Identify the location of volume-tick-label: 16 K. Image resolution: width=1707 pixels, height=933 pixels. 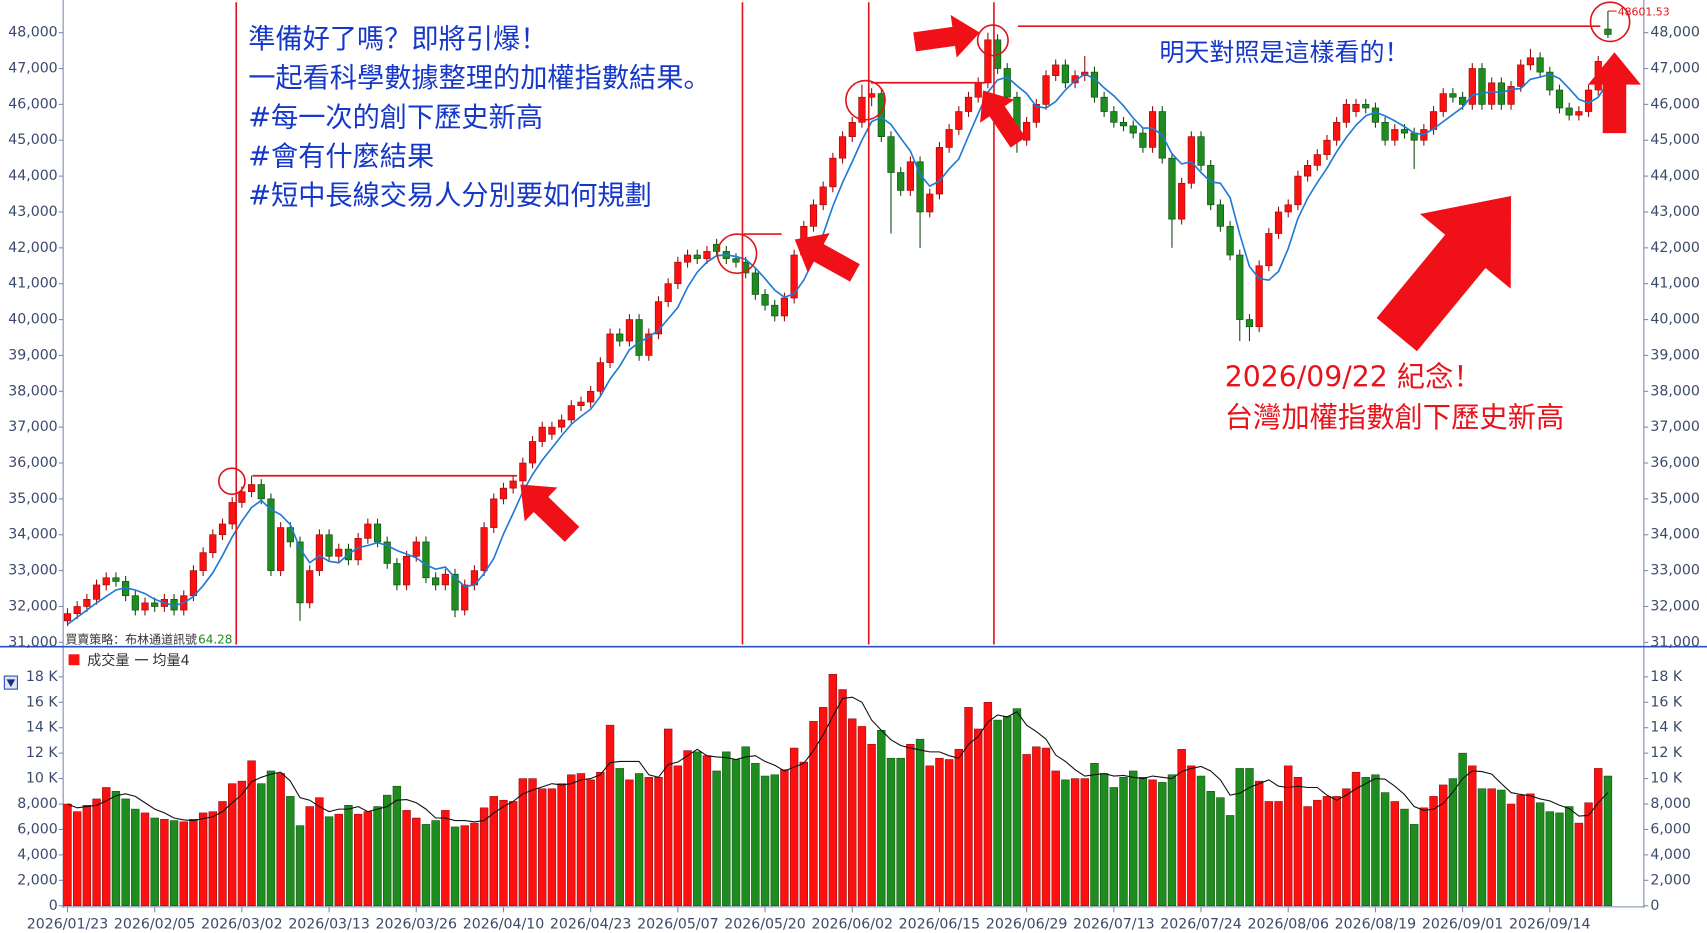
(42, 702).